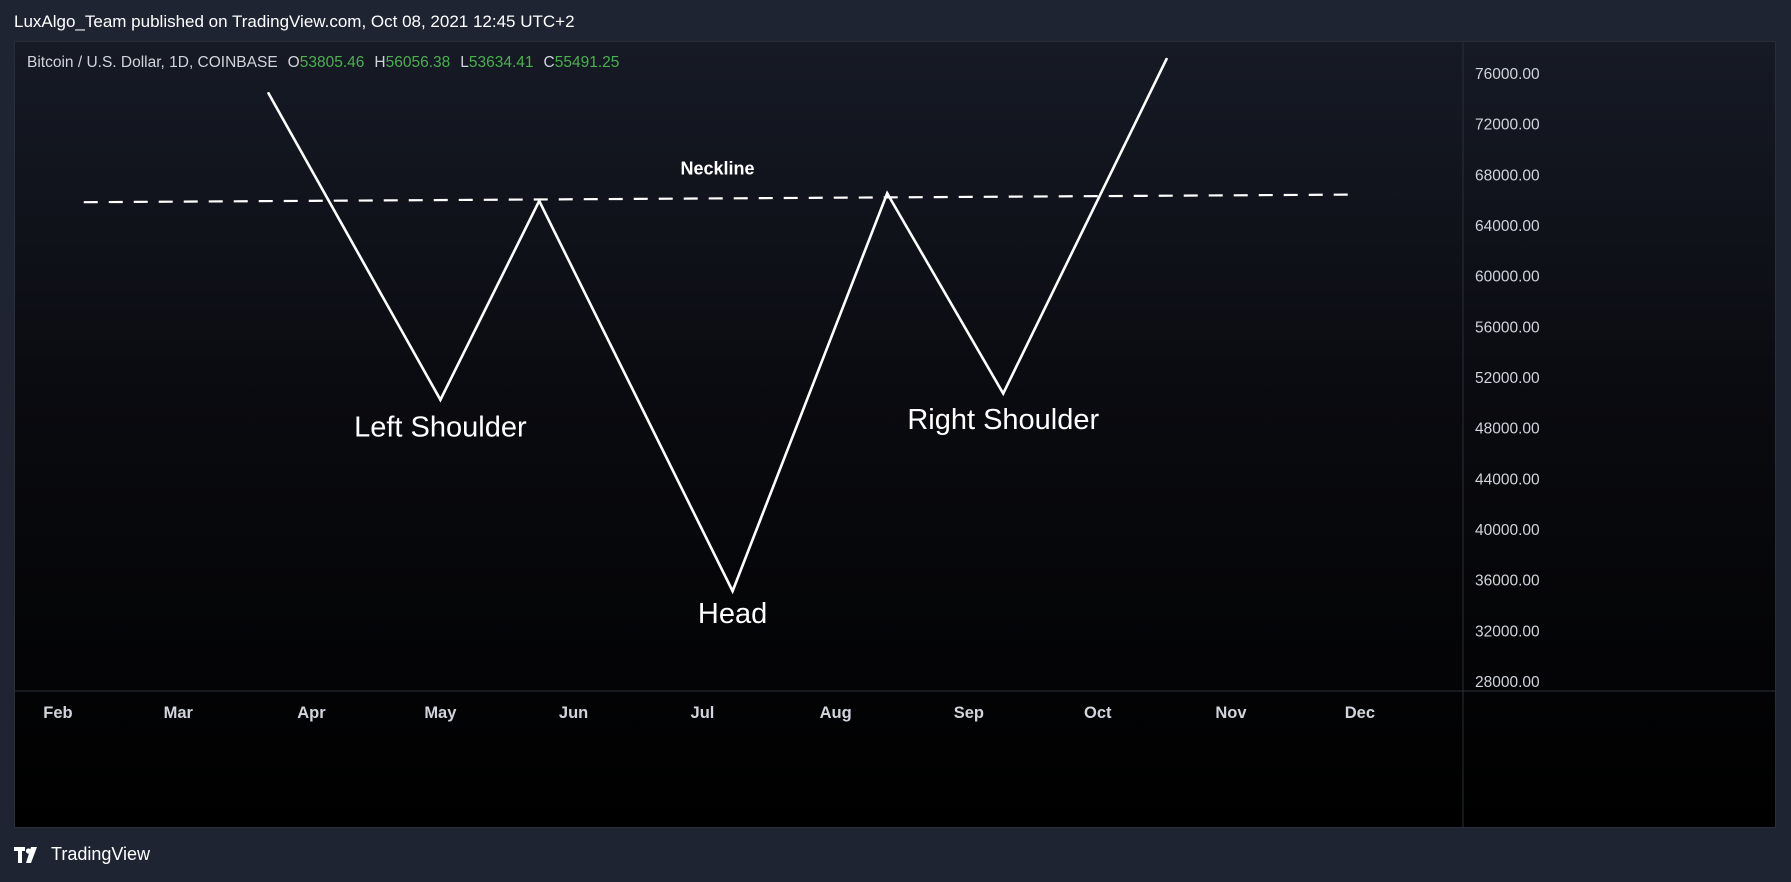 The image size is (1791, 882). What do you see at coordinates (1360, 713) in the screenshot?
I see `x-tick-label: Dec` at bounding box center [1360, 713].